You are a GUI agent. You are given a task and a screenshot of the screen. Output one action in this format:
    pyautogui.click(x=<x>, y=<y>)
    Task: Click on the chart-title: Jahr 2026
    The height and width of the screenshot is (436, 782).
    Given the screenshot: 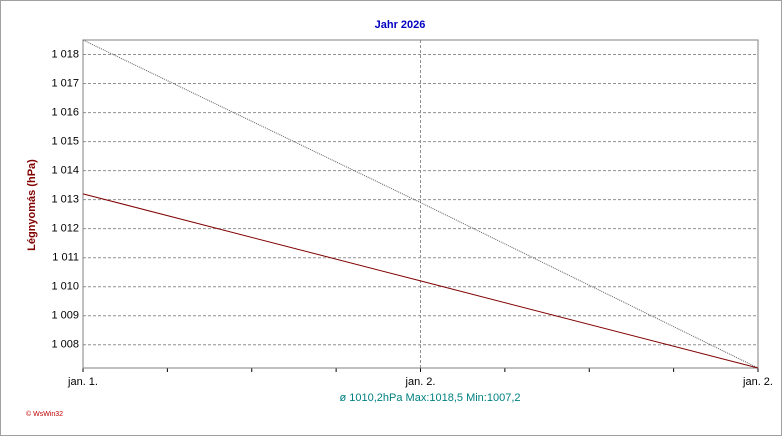 What is the action you would take?
    pyautogui.click(x=400, y=25)
    